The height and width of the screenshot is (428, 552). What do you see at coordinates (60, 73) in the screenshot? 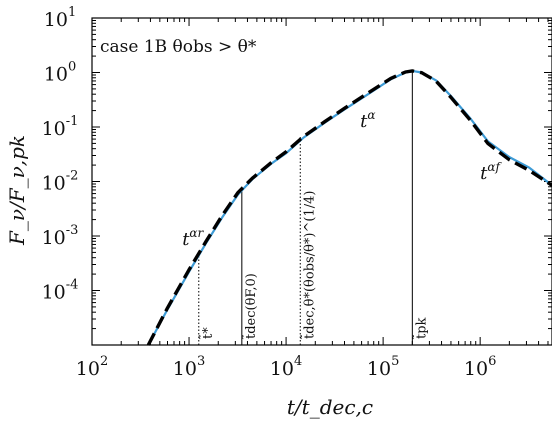
I see `y-tick-label: 10⁰` at bounding box center [60, 73].